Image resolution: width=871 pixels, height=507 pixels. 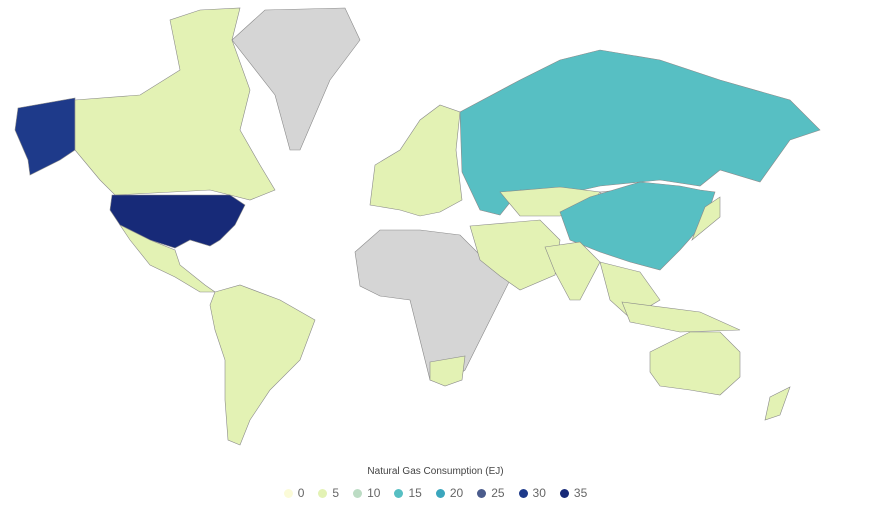 What do you see at coordinates (777, 403) in the screenshot?
I see `region-new-zealand` at bounding box center [777, 403].